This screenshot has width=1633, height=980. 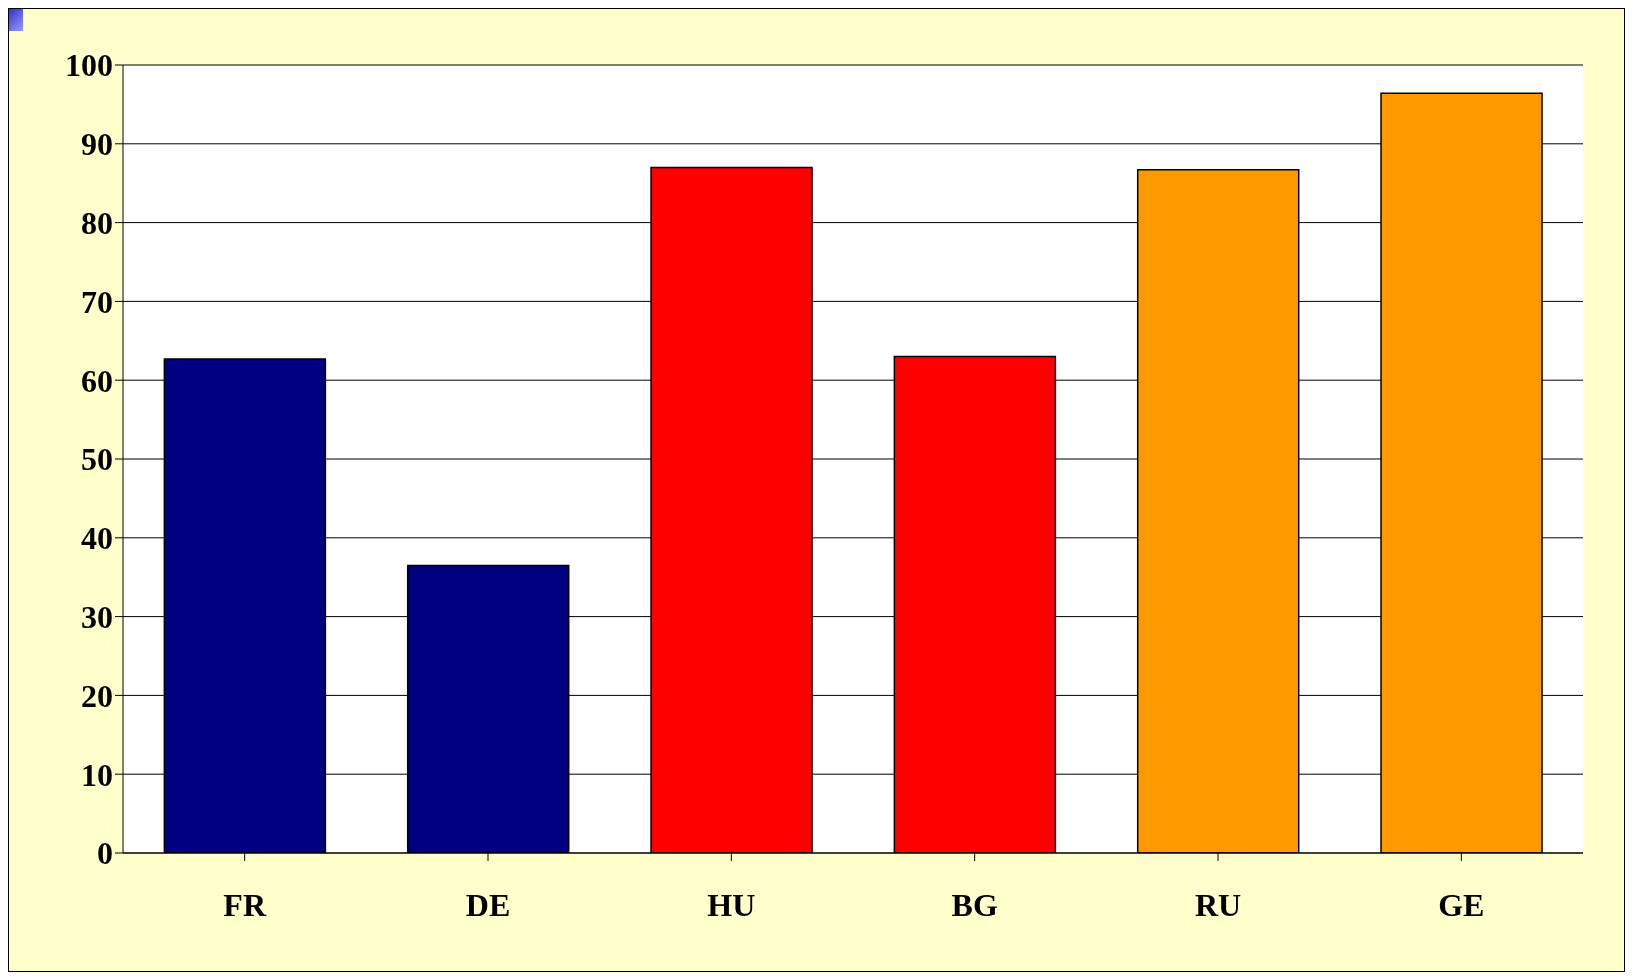 What do you see at coordinates (245, 904) in the screenshot?
I see `x-tick-label: FR` at bounding box center [245, 904].